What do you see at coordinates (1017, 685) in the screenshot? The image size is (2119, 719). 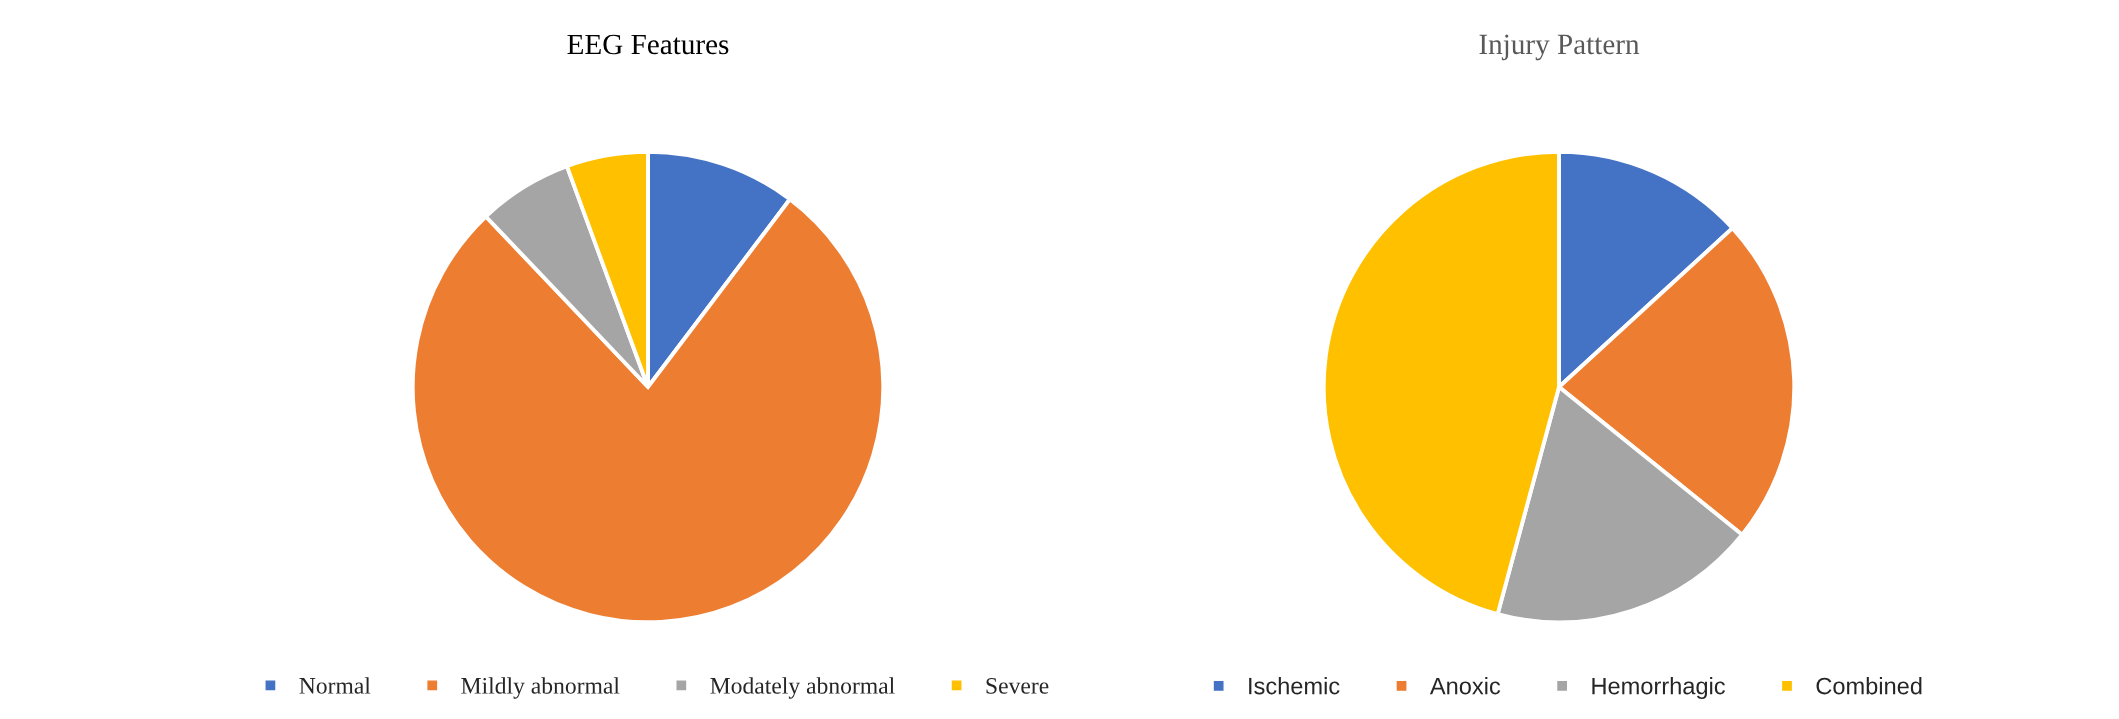 I see `legend-label: Severe` at bounding box center [1017, 685].